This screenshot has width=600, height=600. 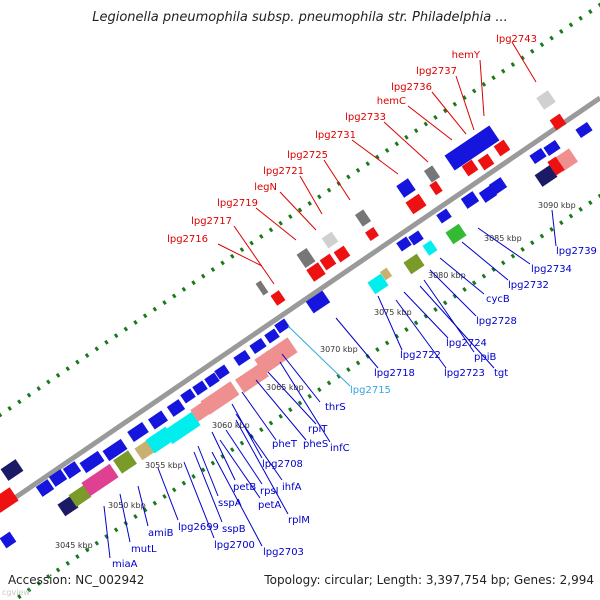 What do you see at coordinates (466, 55) in the screenshot?
I see `forward-gene-label: hemY` at bounding box center [466, 55].